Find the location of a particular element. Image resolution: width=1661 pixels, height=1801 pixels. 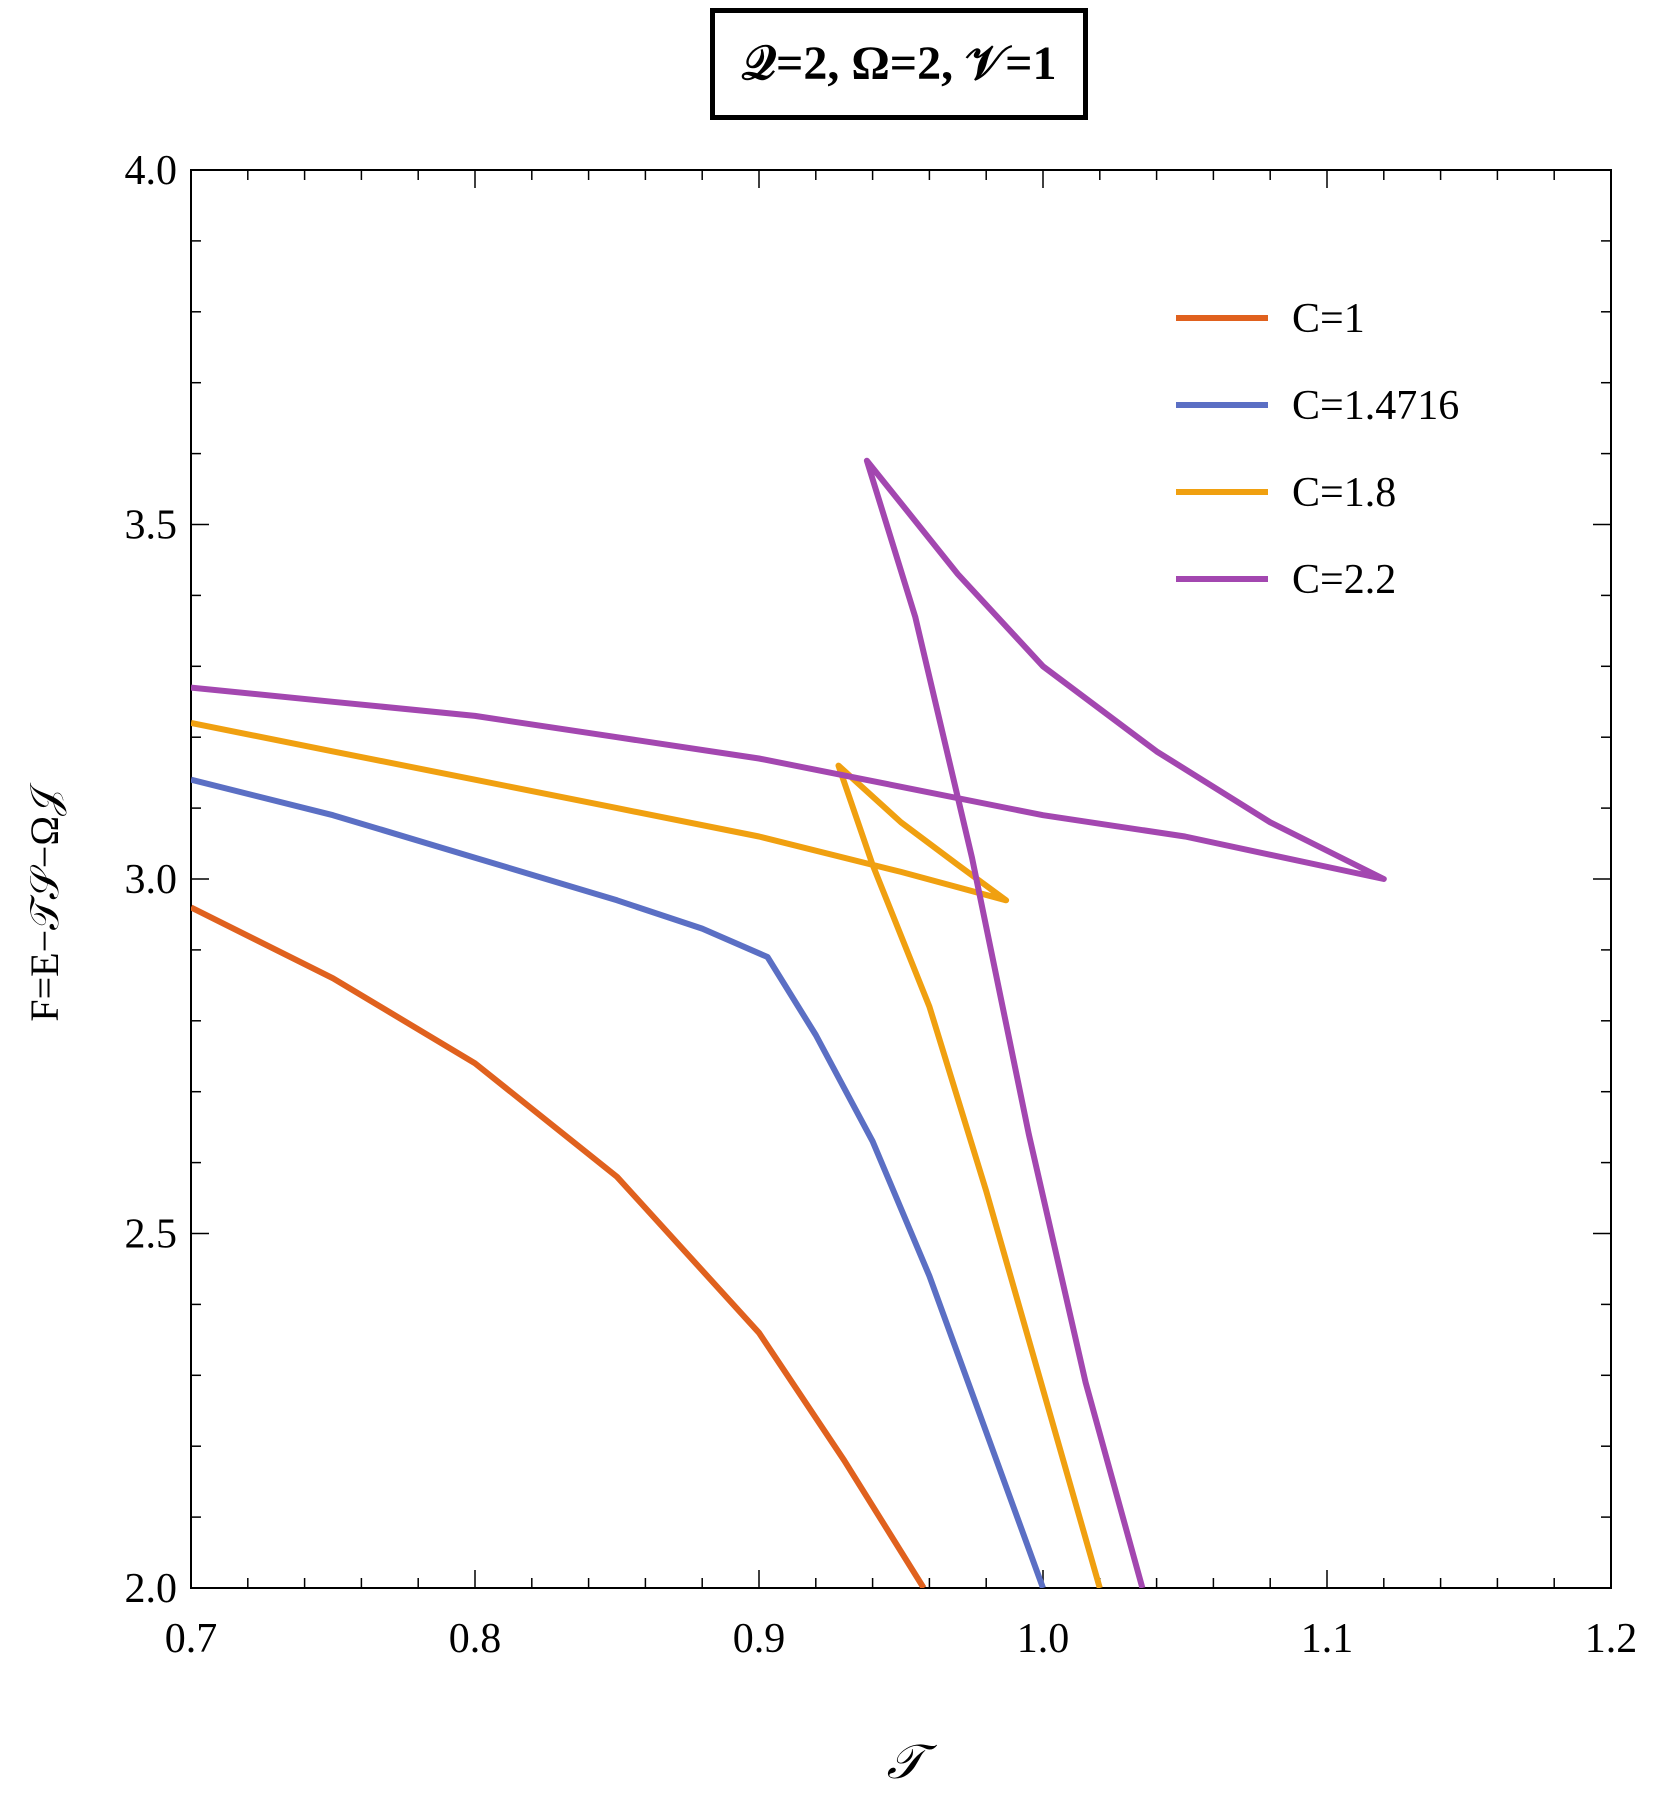

legend-label-3: C=1.8 is located at coordinates (1344, 493).